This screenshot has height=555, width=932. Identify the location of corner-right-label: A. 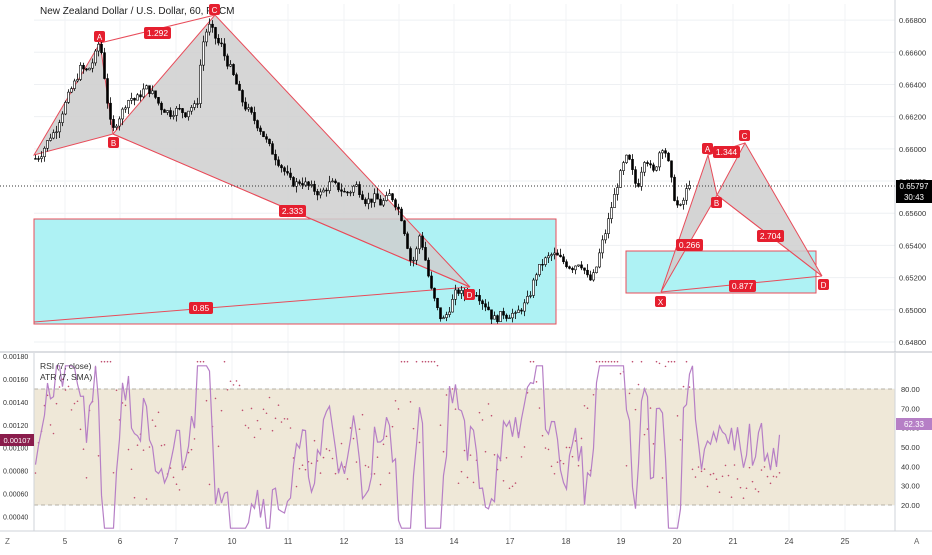
(917, 541).